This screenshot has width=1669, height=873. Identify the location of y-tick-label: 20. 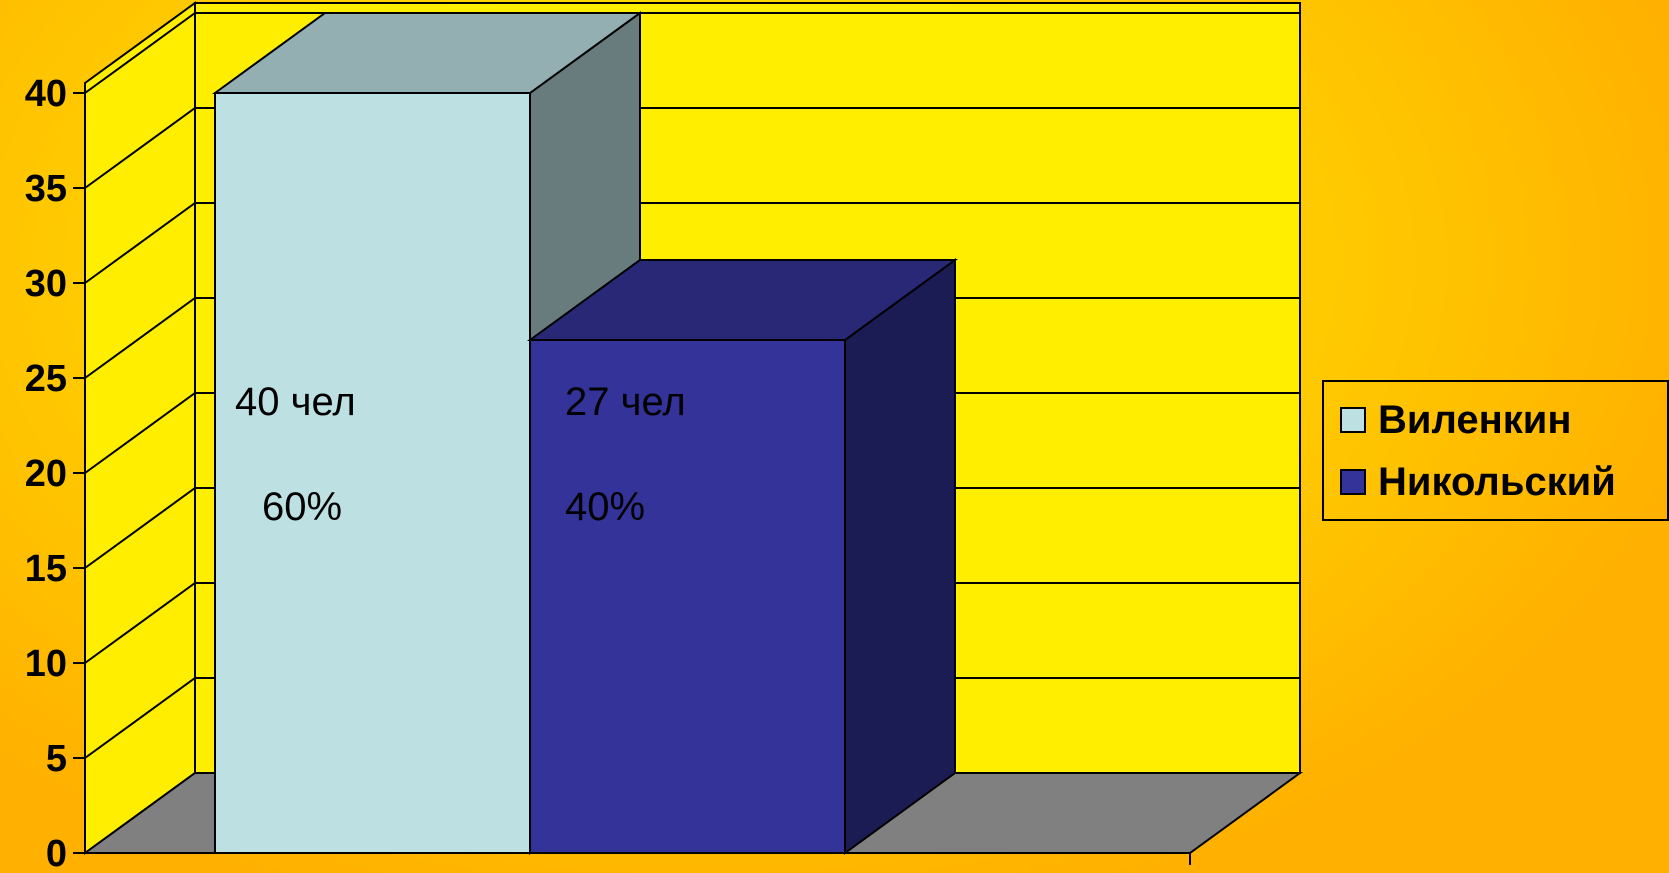
(46, 474).